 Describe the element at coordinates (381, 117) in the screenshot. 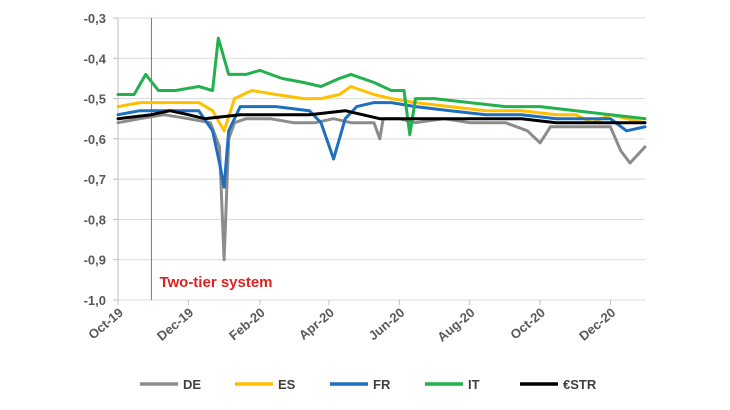

I see `series-line-str` at that location.